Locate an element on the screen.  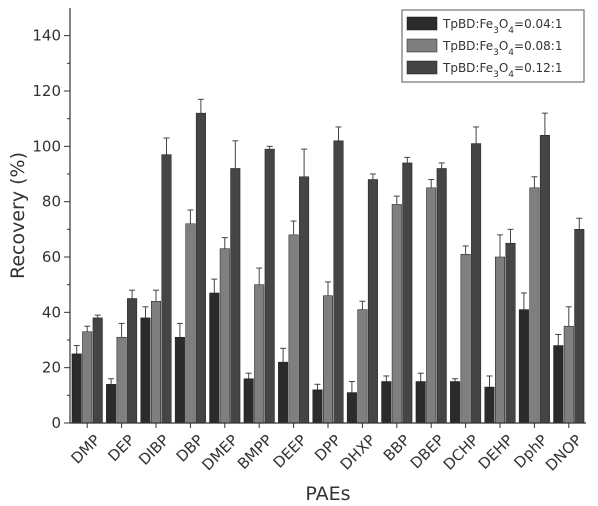
x-tick-label-dmp: DMP is located at coordinates (86, 449).